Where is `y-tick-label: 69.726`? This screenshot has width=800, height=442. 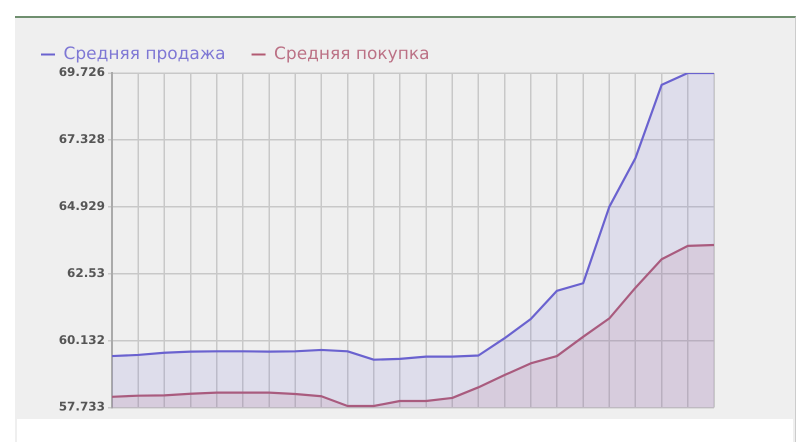
y-tick-label: 69.726 is located at coordinates (81, 72).